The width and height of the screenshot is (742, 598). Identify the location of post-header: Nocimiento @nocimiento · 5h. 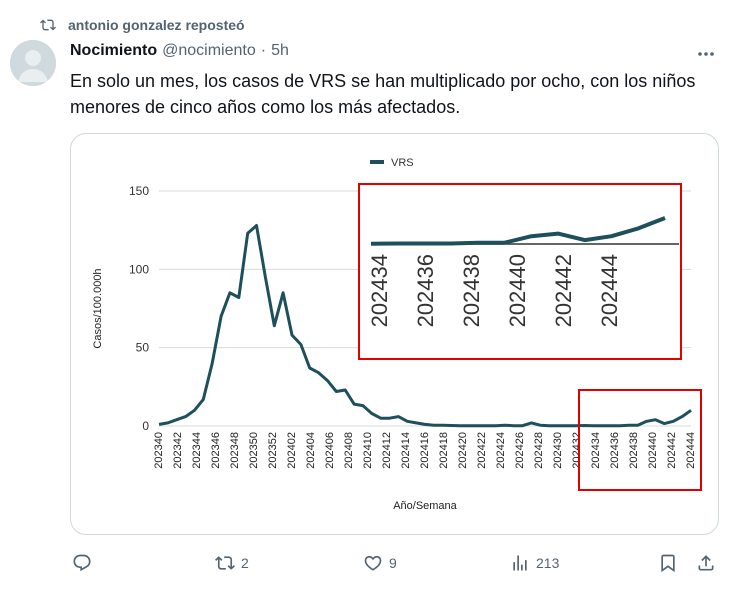
(179, 51).